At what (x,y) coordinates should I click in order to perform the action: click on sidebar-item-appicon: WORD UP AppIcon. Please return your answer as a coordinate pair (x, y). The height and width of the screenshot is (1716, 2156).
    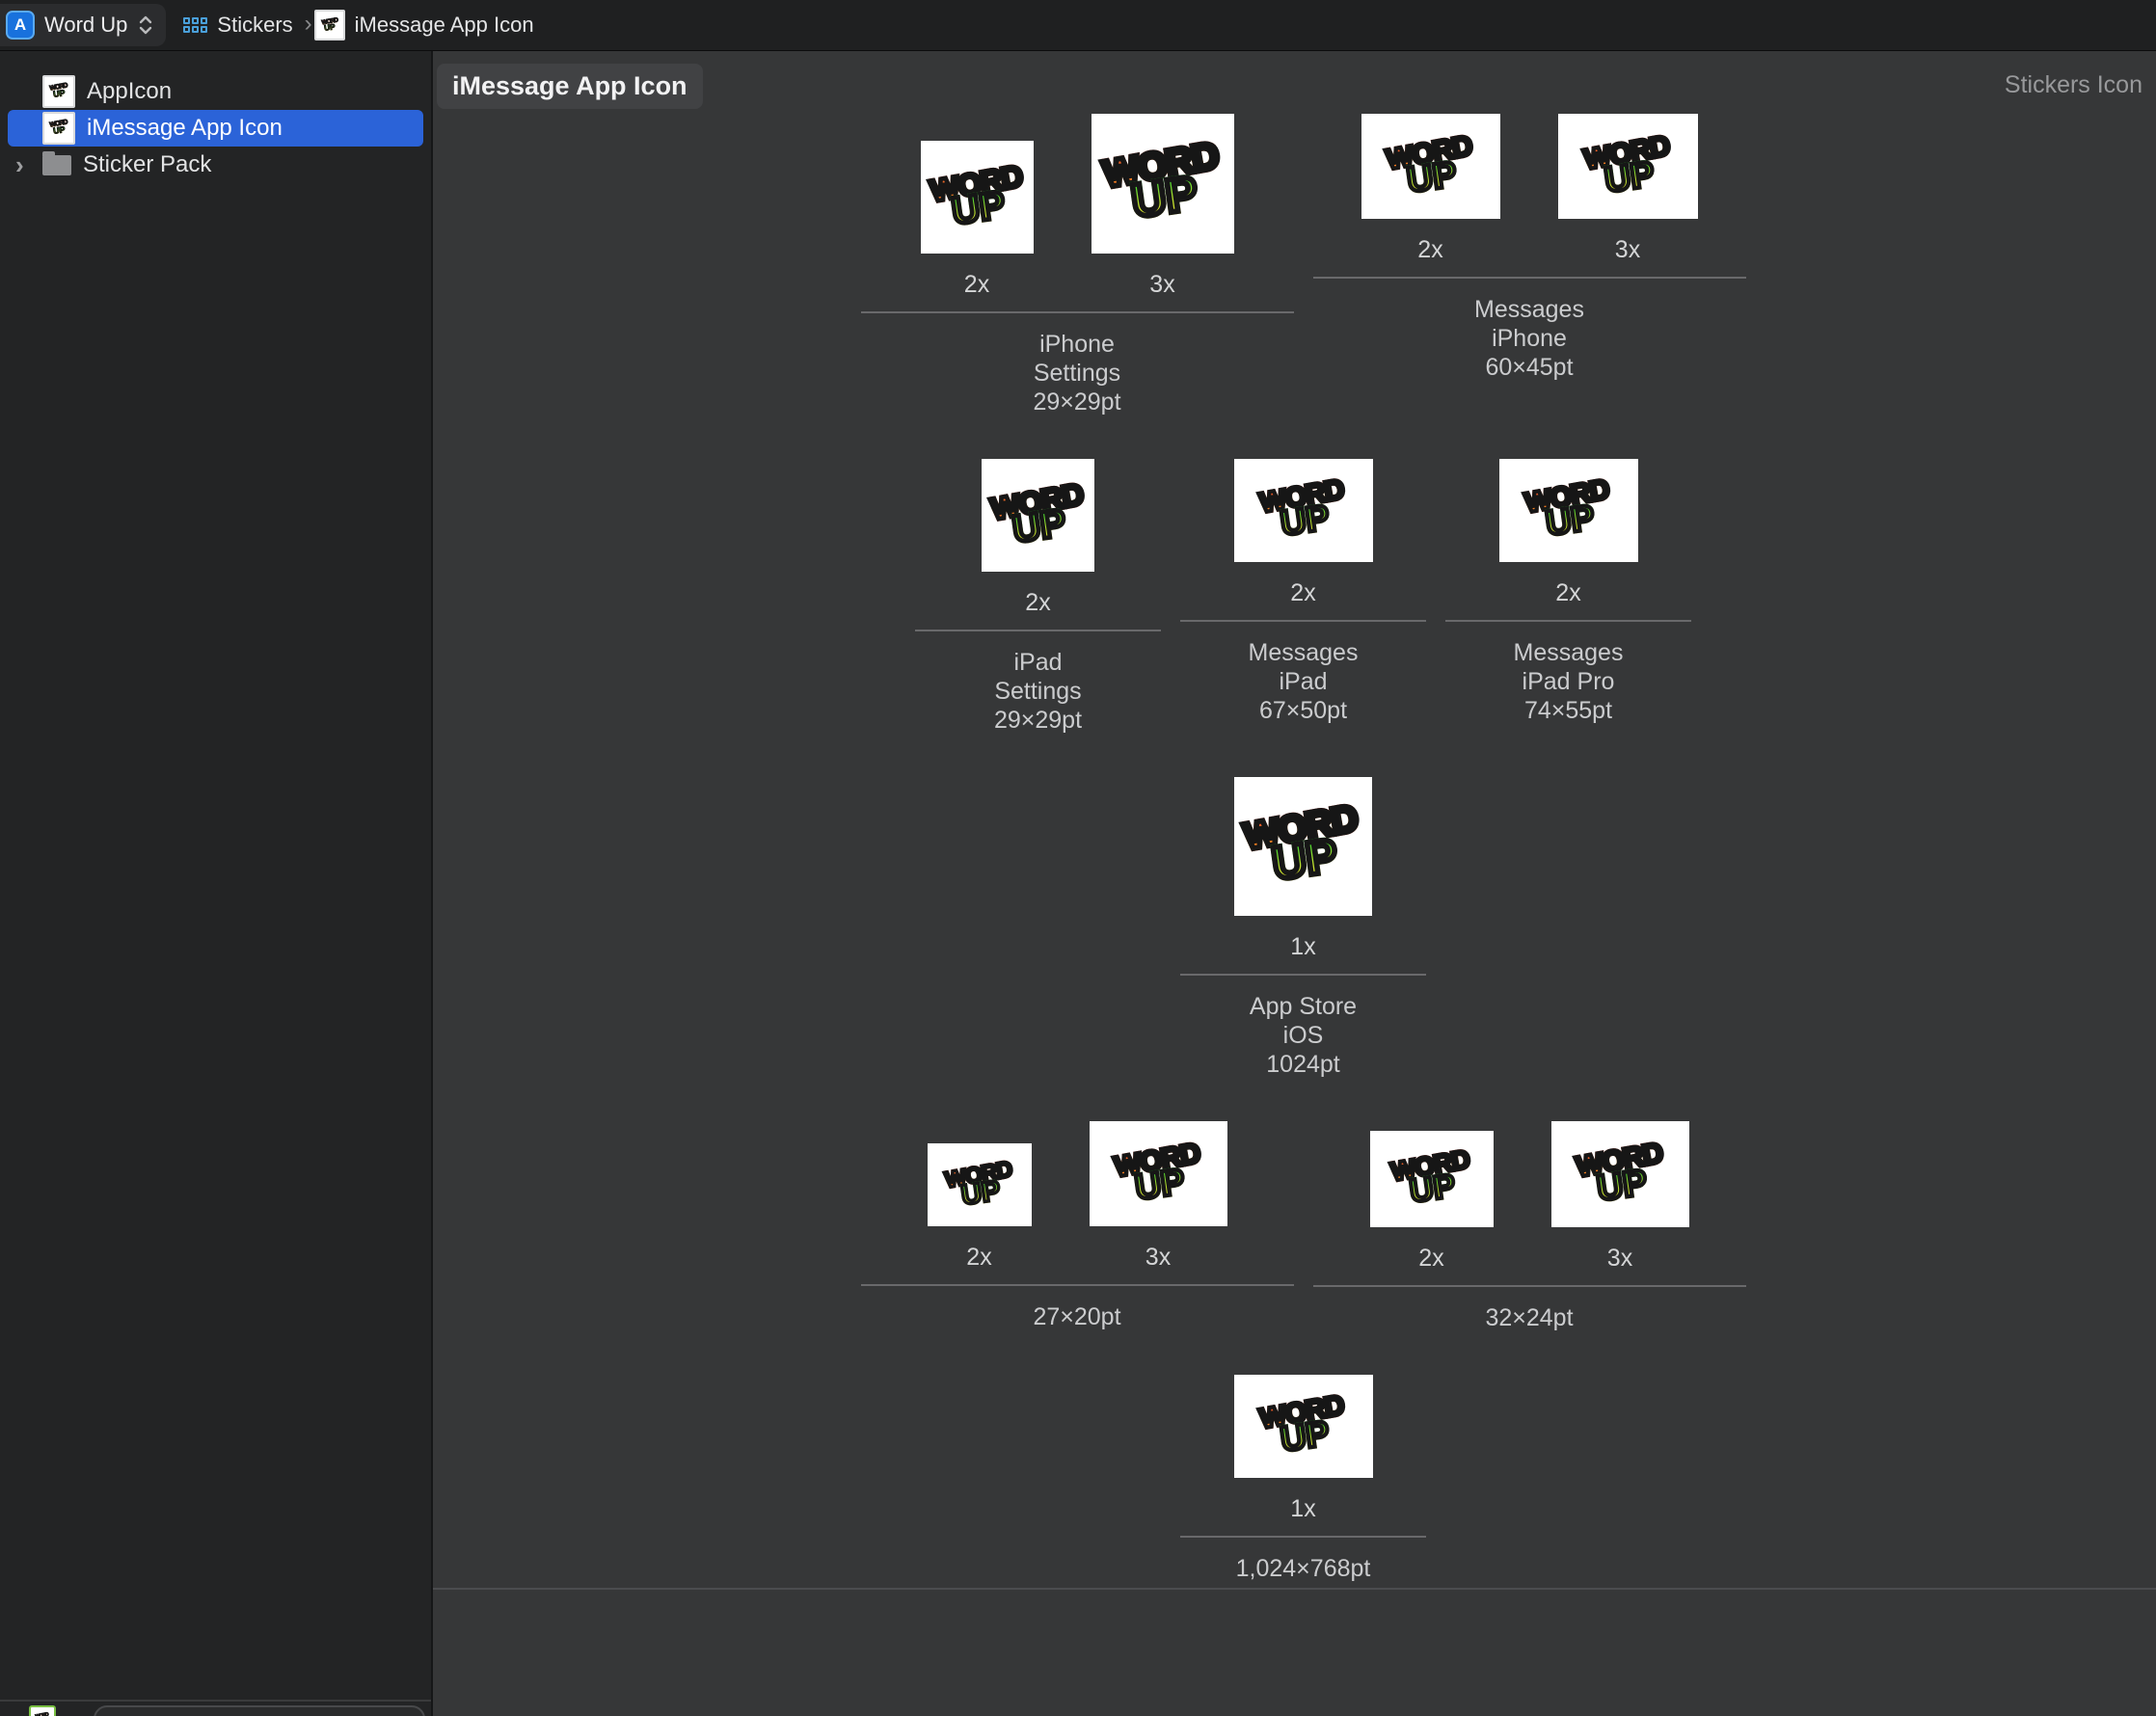
    Looking at the image, I should click on (215, 91).